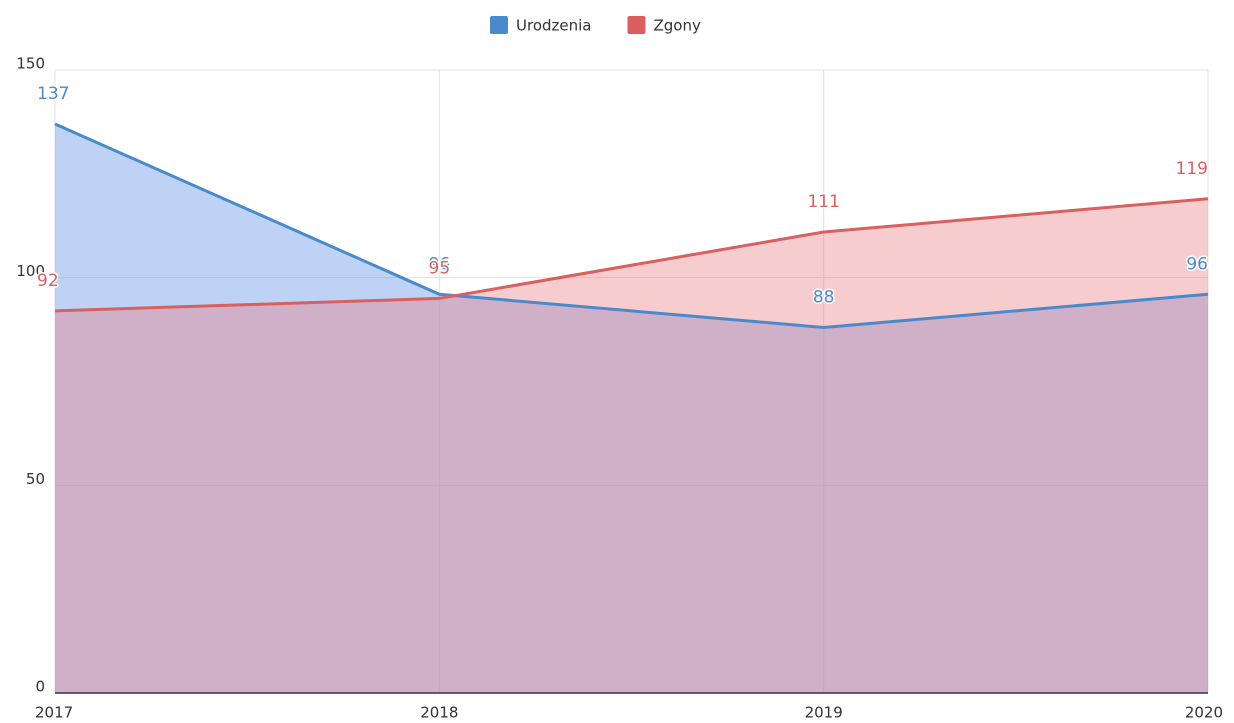 This screenshot has height=723, width=1234. What do you see at coordinates (824, 298) in the screenshot?
I see `data-label: 88` at bounding box center [824, 298].